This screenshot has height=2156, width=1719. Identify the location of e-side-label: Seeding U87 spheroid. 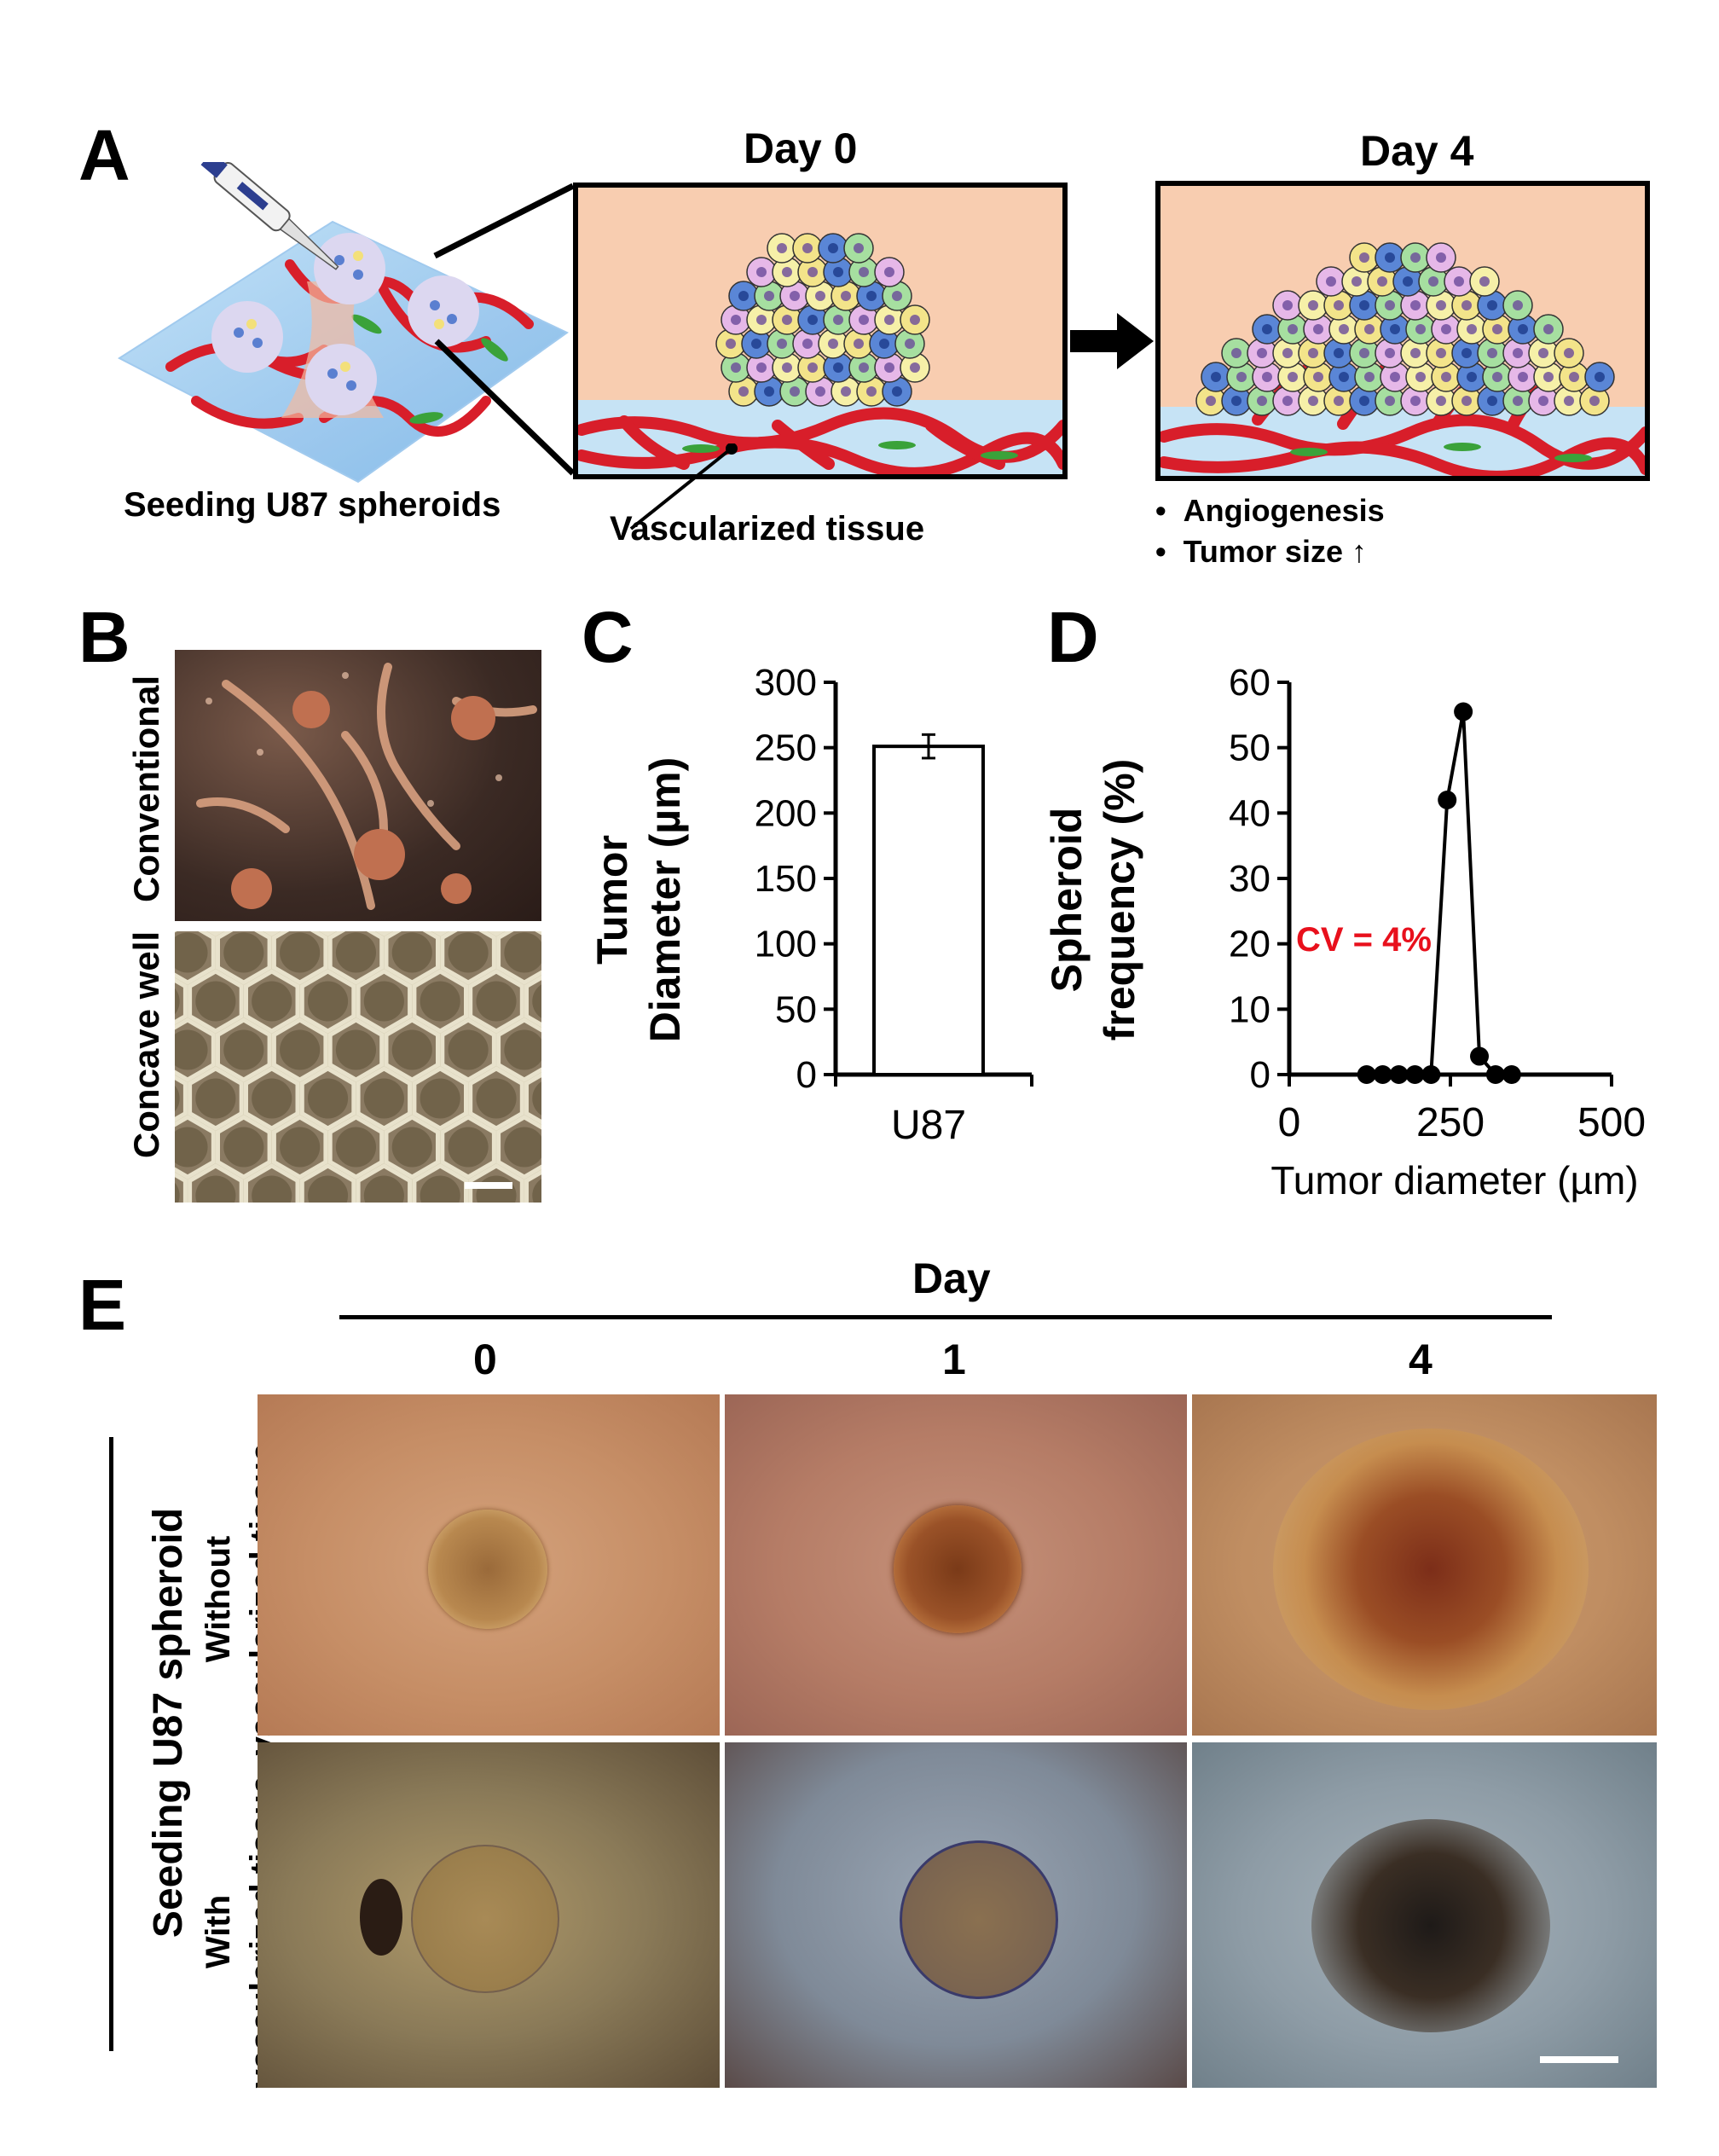
(168, 1723).